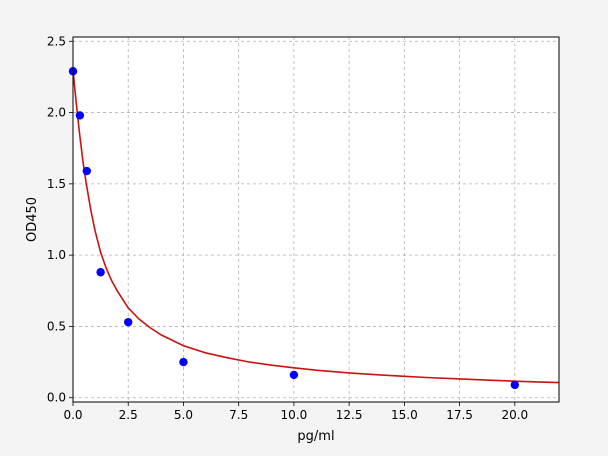  Describe the element at coordinates (294, 415) in the screenshot. I see `x-tick-label: 10.0` at that location.